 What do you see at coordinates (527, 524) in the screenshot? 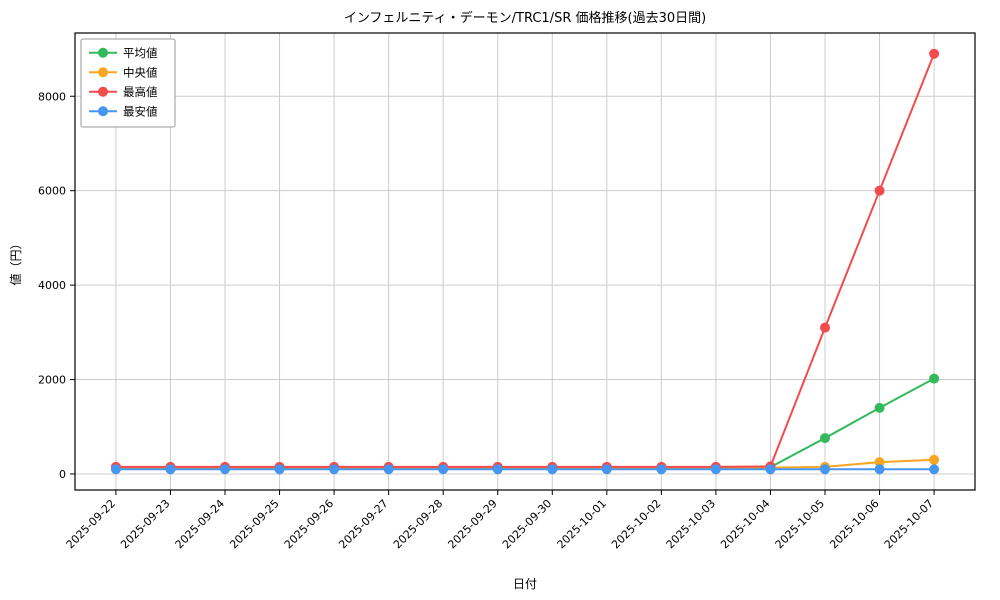
I see `x-tick-label: 2025-09-30` at bounding box center [527, 524].